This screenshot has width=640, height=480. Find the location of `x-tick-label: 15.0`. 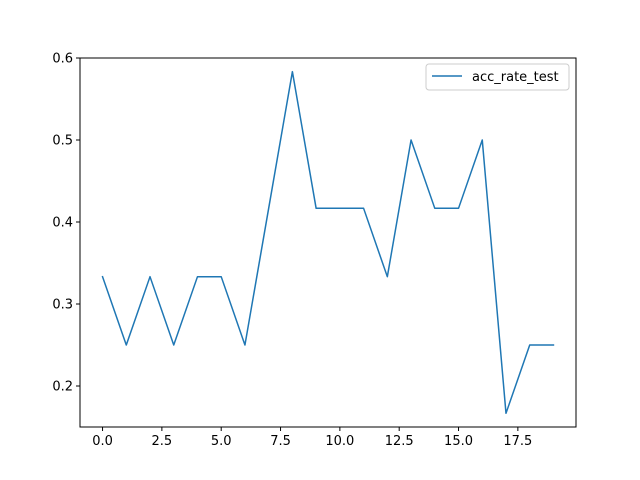

x-tick-label: 15.0 is located at coordinates (458, 441).